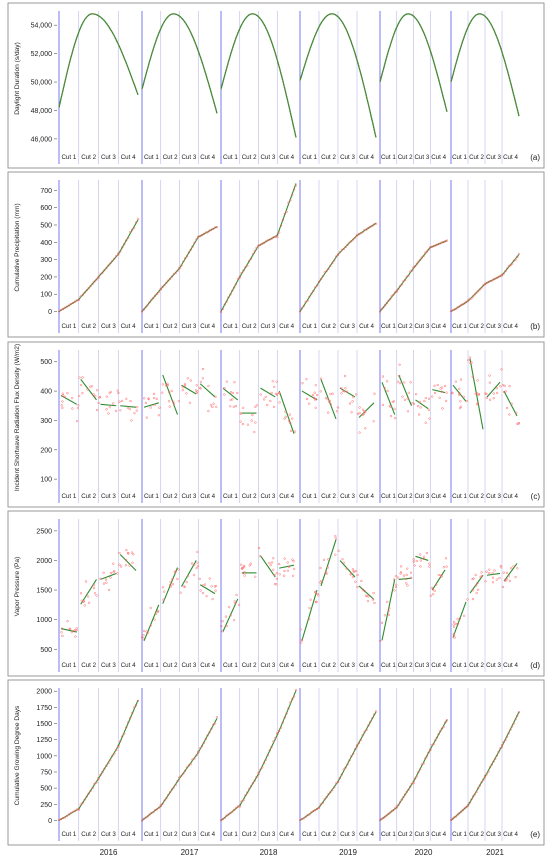 The height and width of the screenshot is (860, 550). What do you see at coordinates (309, 157) in the screenshot?
I see `cut-label: Cut 1` at bounding box center [309, 157].